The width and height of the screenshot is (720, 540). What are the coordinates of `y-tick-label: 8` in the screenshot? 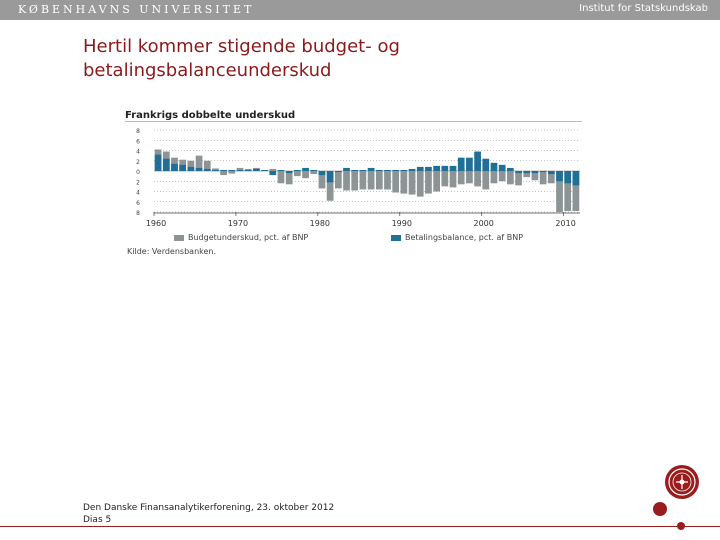 It's located at (138, 213).